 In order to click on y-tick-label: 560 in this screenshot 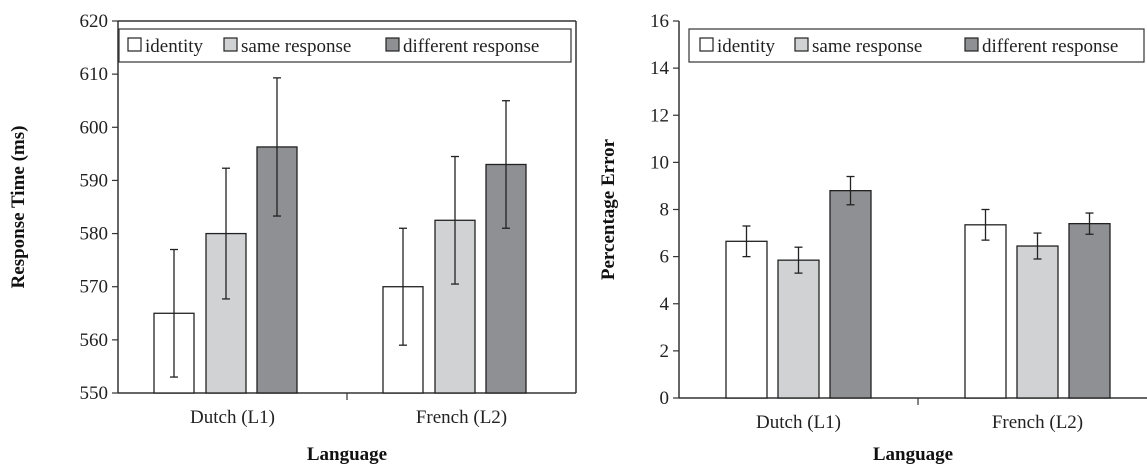, I will do `click(94, 340)`.